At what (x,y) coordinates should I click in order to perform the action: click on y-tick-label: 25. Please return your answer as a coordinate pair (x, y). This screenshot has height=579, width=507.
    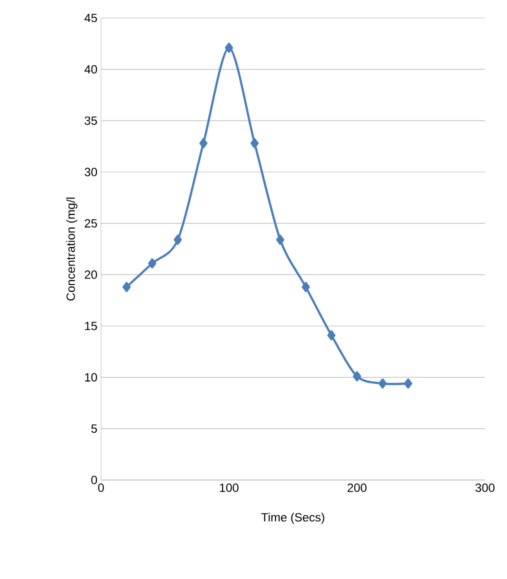
    Looking at the image, I should click on (90, 223).